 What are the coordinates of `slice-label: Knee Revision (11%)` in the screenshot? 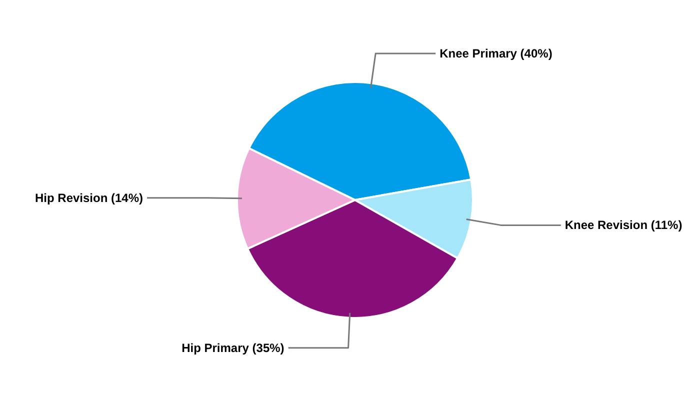 It's located at (623, 225).